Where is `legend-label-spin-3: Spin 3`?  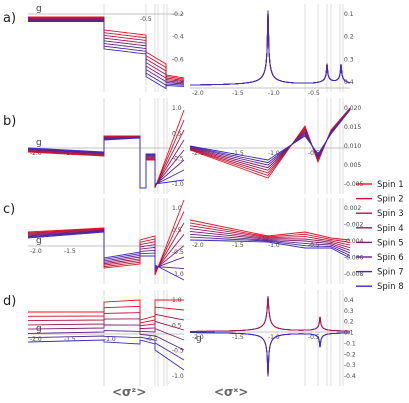 legend-label-spin-3: Spin 3 is located at coordinates (390, 214).